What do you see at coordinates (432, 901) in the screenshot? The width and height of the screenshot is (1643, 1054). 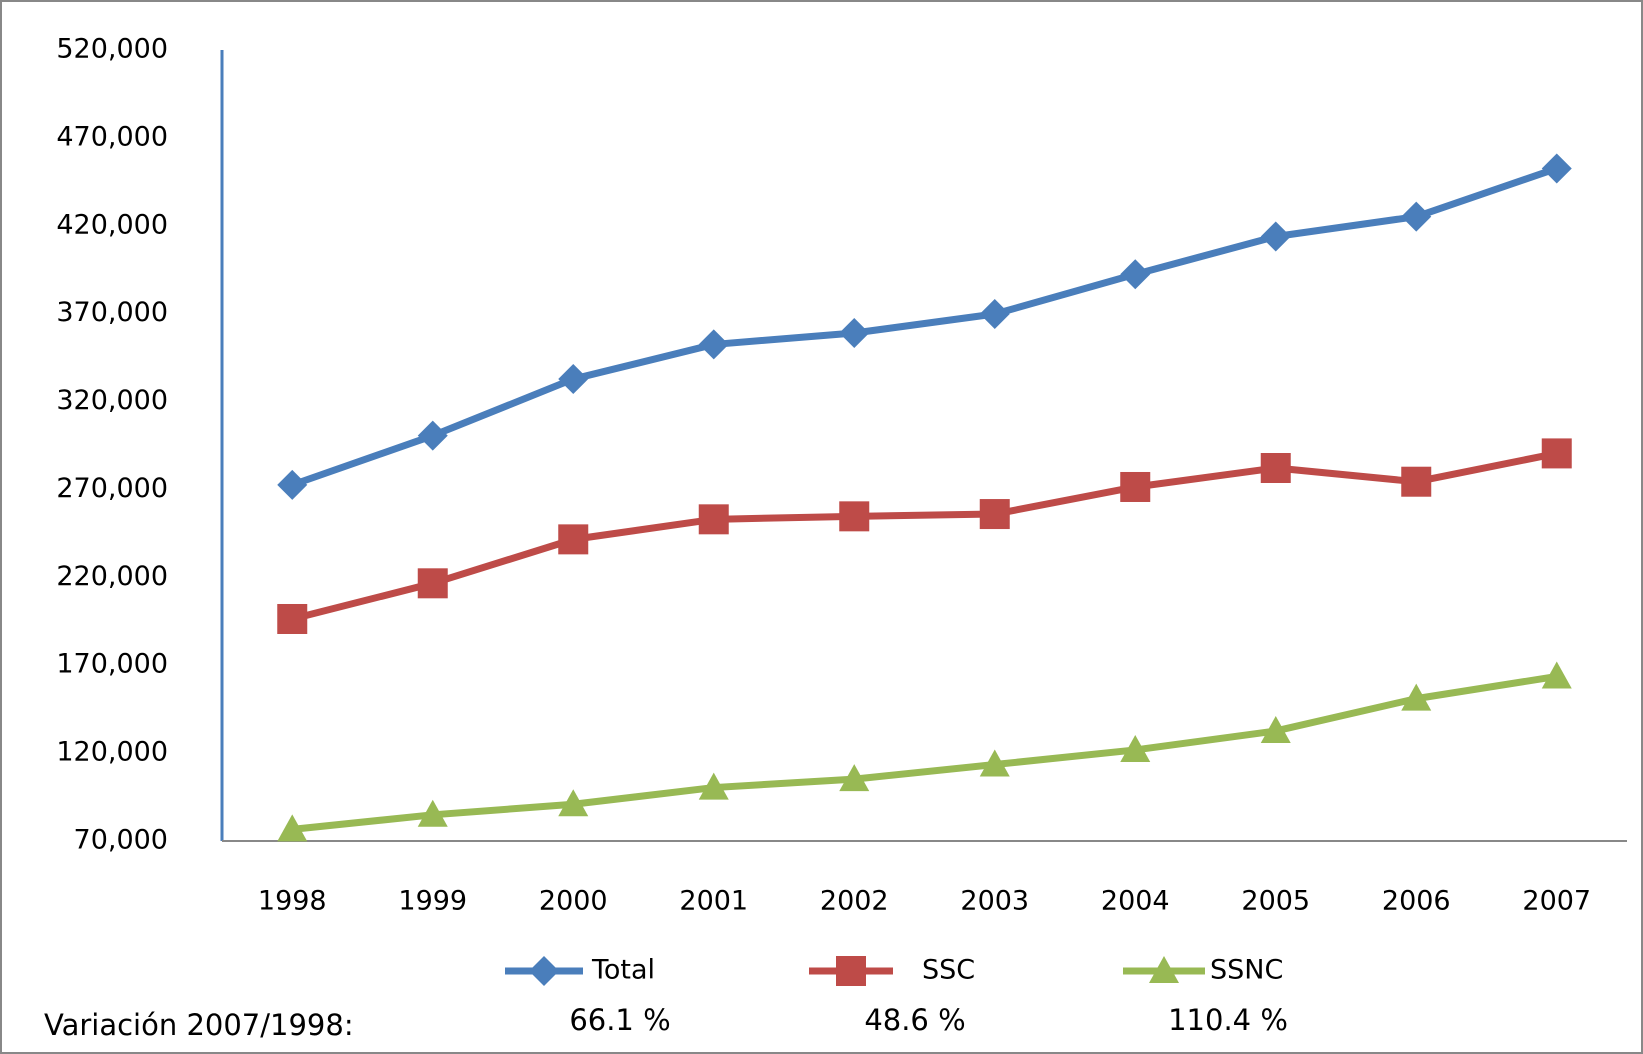 I see `x-tick-label: 1999` at bounding box center [432, 901].